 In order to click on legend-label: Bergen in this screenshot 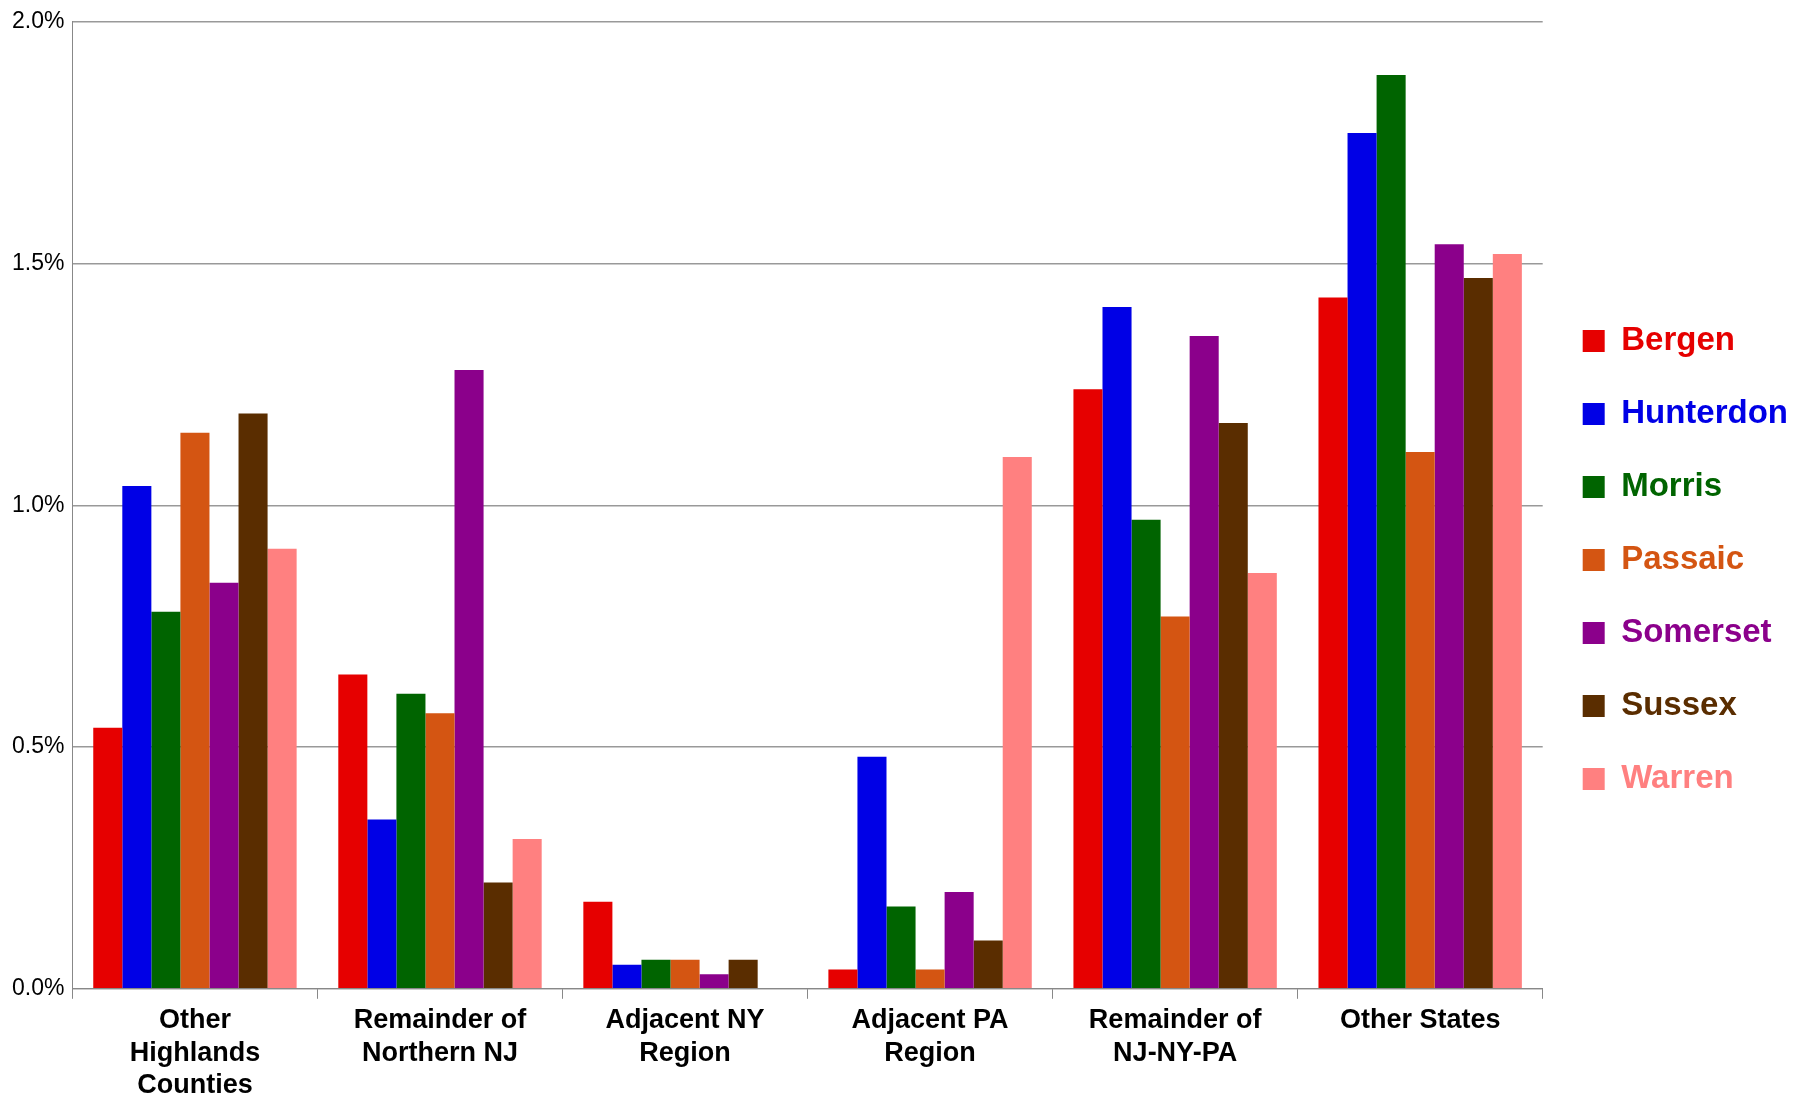, I will do `click(1678, 339)`.